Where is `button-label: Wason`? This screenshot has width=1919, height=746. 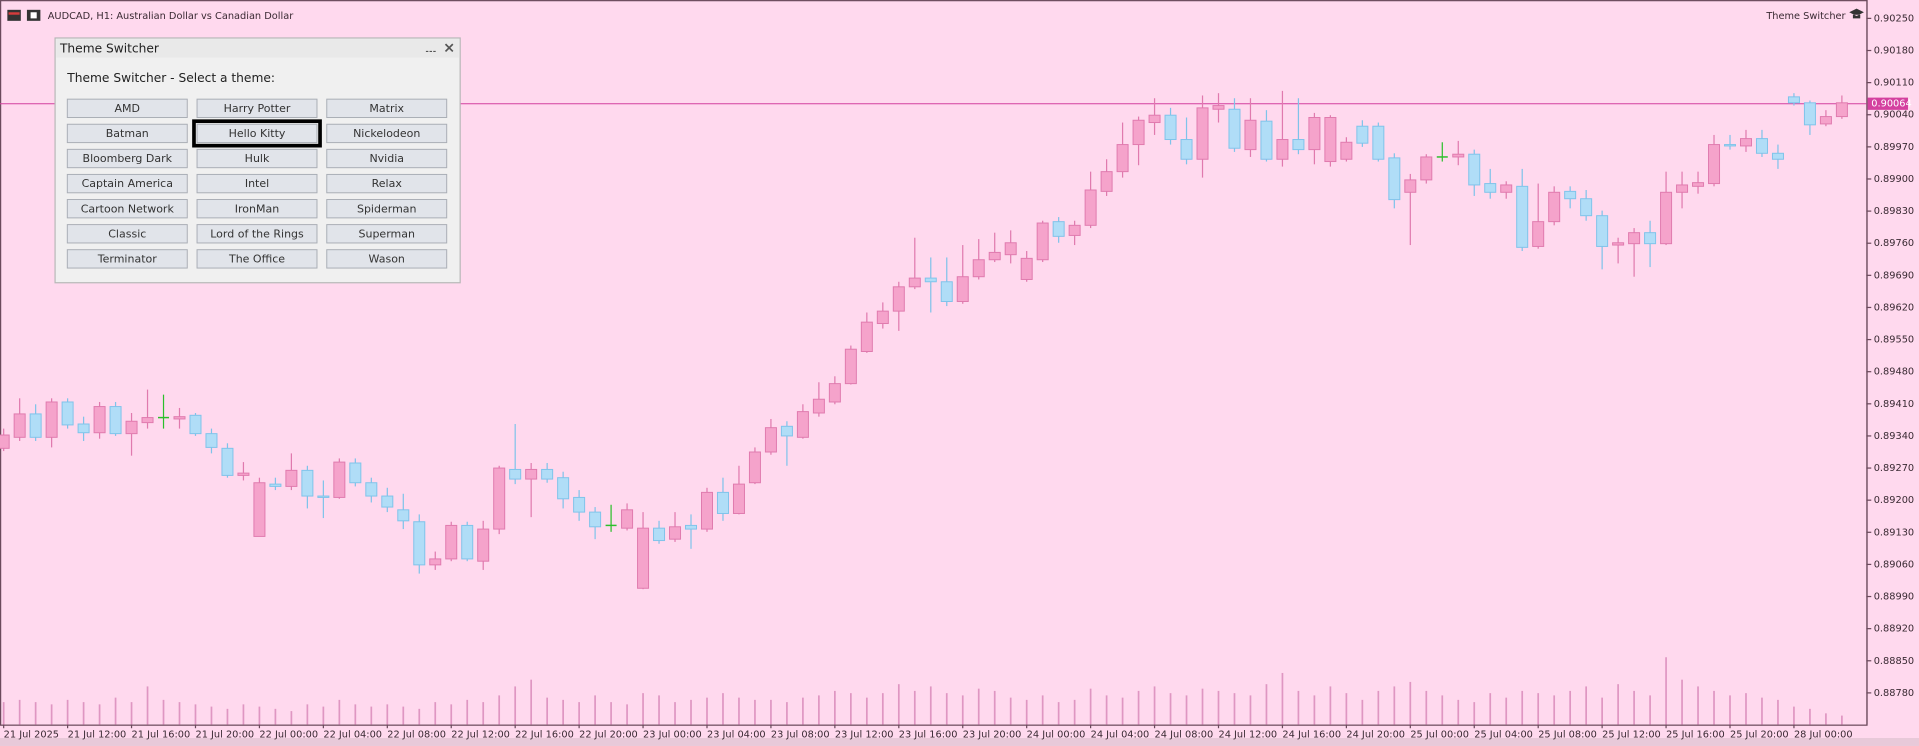
button-label: Wason is located at coordinates (387, 258).